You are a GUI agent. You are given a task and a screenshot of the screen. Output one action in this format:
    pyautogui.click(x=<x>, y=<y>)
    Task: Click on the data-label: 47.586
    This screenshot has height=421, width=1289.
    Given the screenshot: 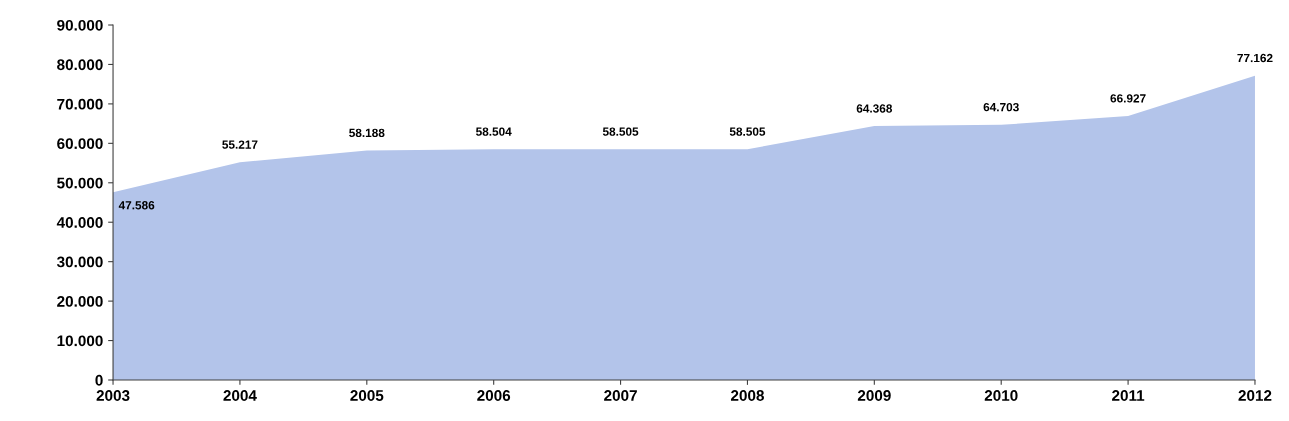 What is the action you would take?
    pyautogui.click(x=136, y=205)
    